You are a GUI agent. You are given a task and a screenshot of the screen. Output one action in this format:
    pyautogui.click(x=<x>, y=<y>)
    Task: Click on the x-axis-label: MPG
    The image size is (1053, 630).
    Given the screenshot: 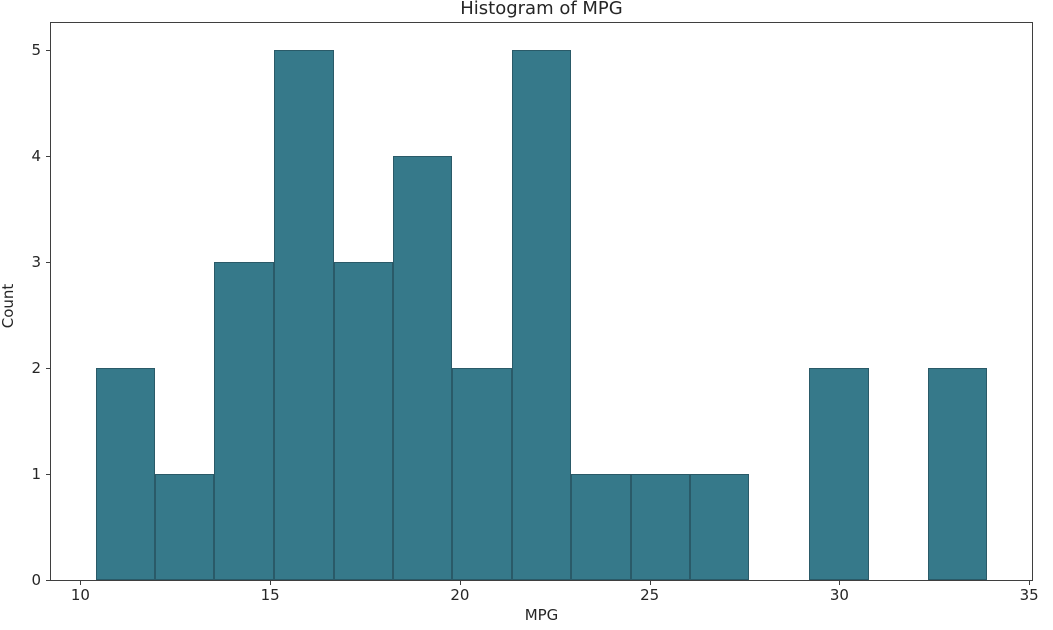 What is the action you would take?
    pyautogui.click(x=541, y=615)
    